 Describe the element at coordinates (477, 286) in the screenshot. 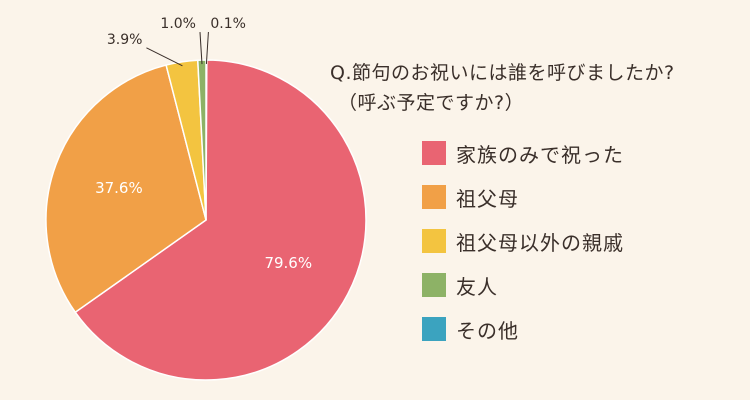

I see `legend-label: 友人` at that location.